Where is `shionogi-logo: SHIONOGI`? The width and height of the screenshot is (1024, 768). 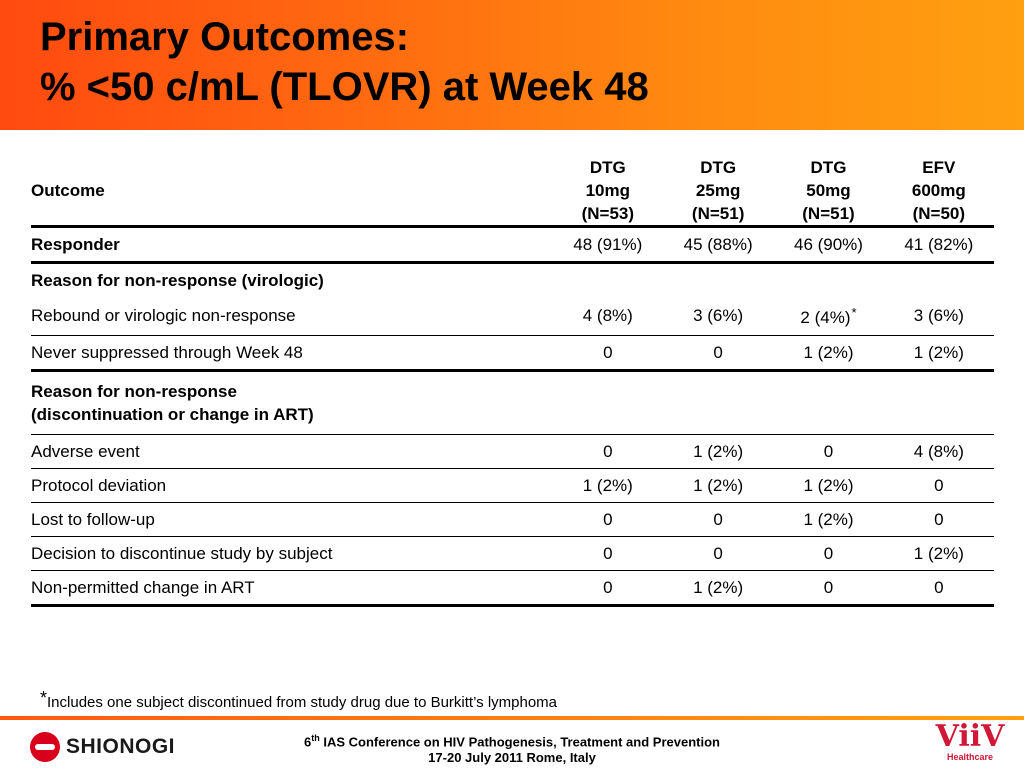
shionogi-logo: SHIONOGI is located at coordinates (102, 747).